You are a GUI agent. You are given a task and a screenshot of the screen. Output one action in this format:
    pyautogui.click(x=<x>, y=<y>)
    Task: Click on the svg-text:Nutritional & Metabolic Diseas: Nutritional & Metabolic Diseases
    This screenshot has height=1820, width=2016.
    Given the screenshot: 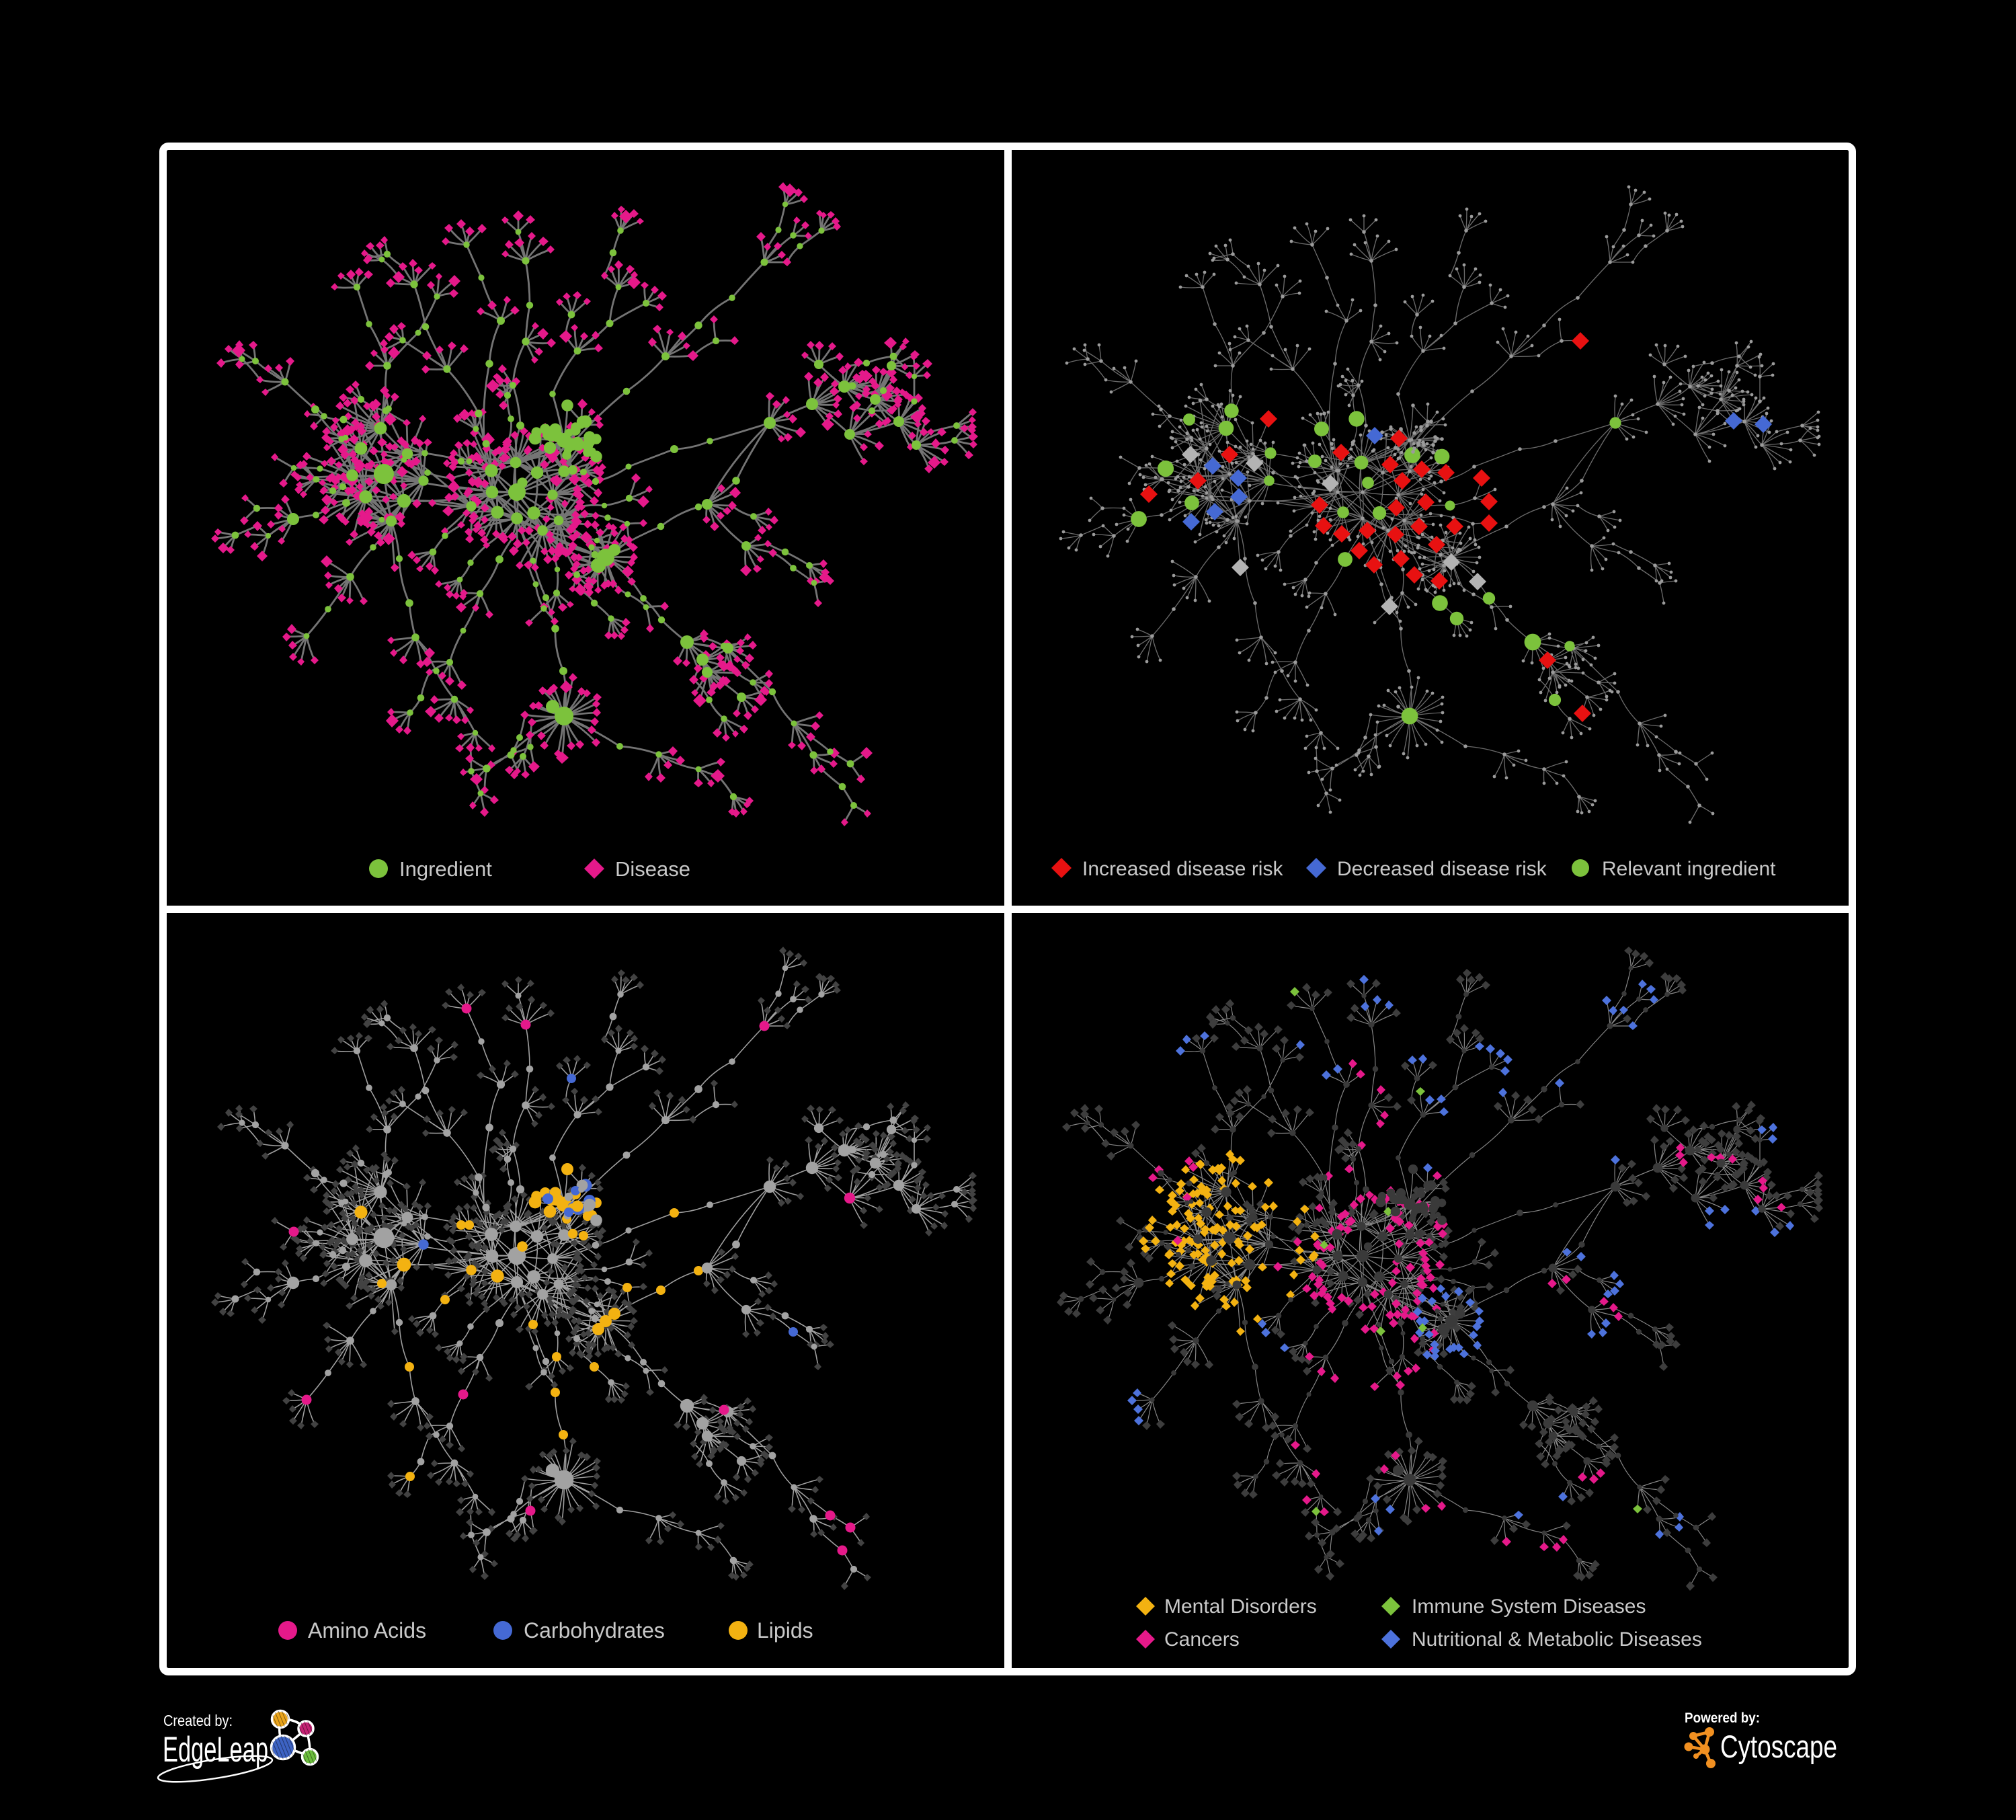 What is the action you would take?
    pyautogui.click(x=1557, y=1639)
    